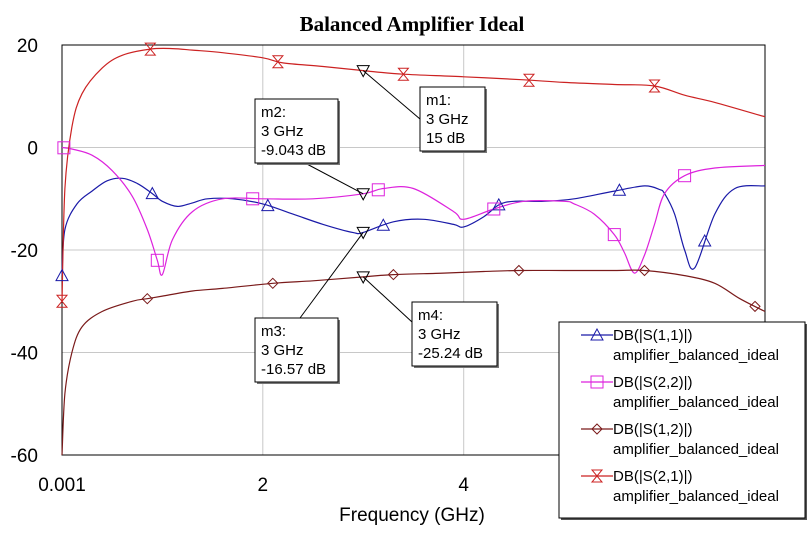  What do you see at coordinates (652, 335) in the screenshot?
I see `legend-entry-name: DB(|S(1,1)|)` at bounding box center [652, 335].